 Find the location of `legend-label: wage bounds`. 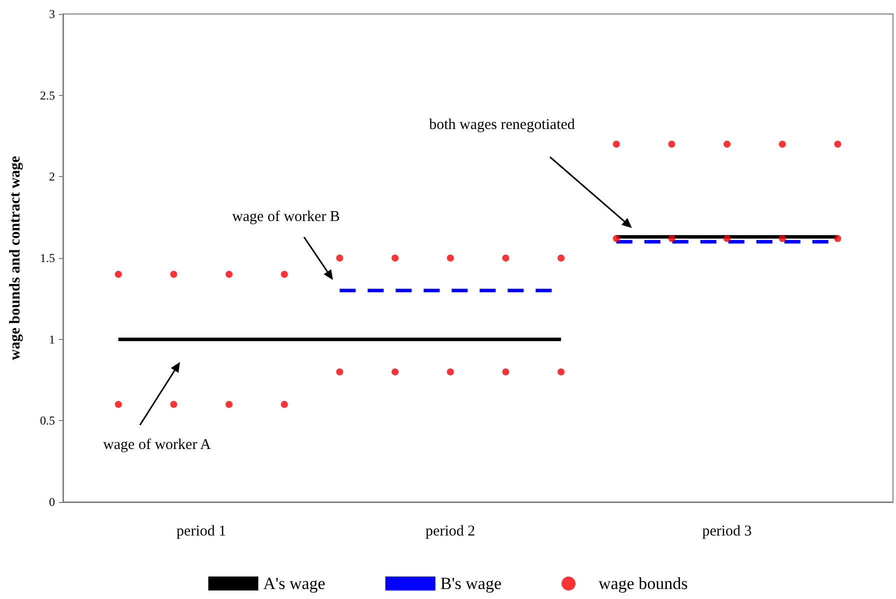

legend-label: wage bounds is located at coordinates (643, 583).